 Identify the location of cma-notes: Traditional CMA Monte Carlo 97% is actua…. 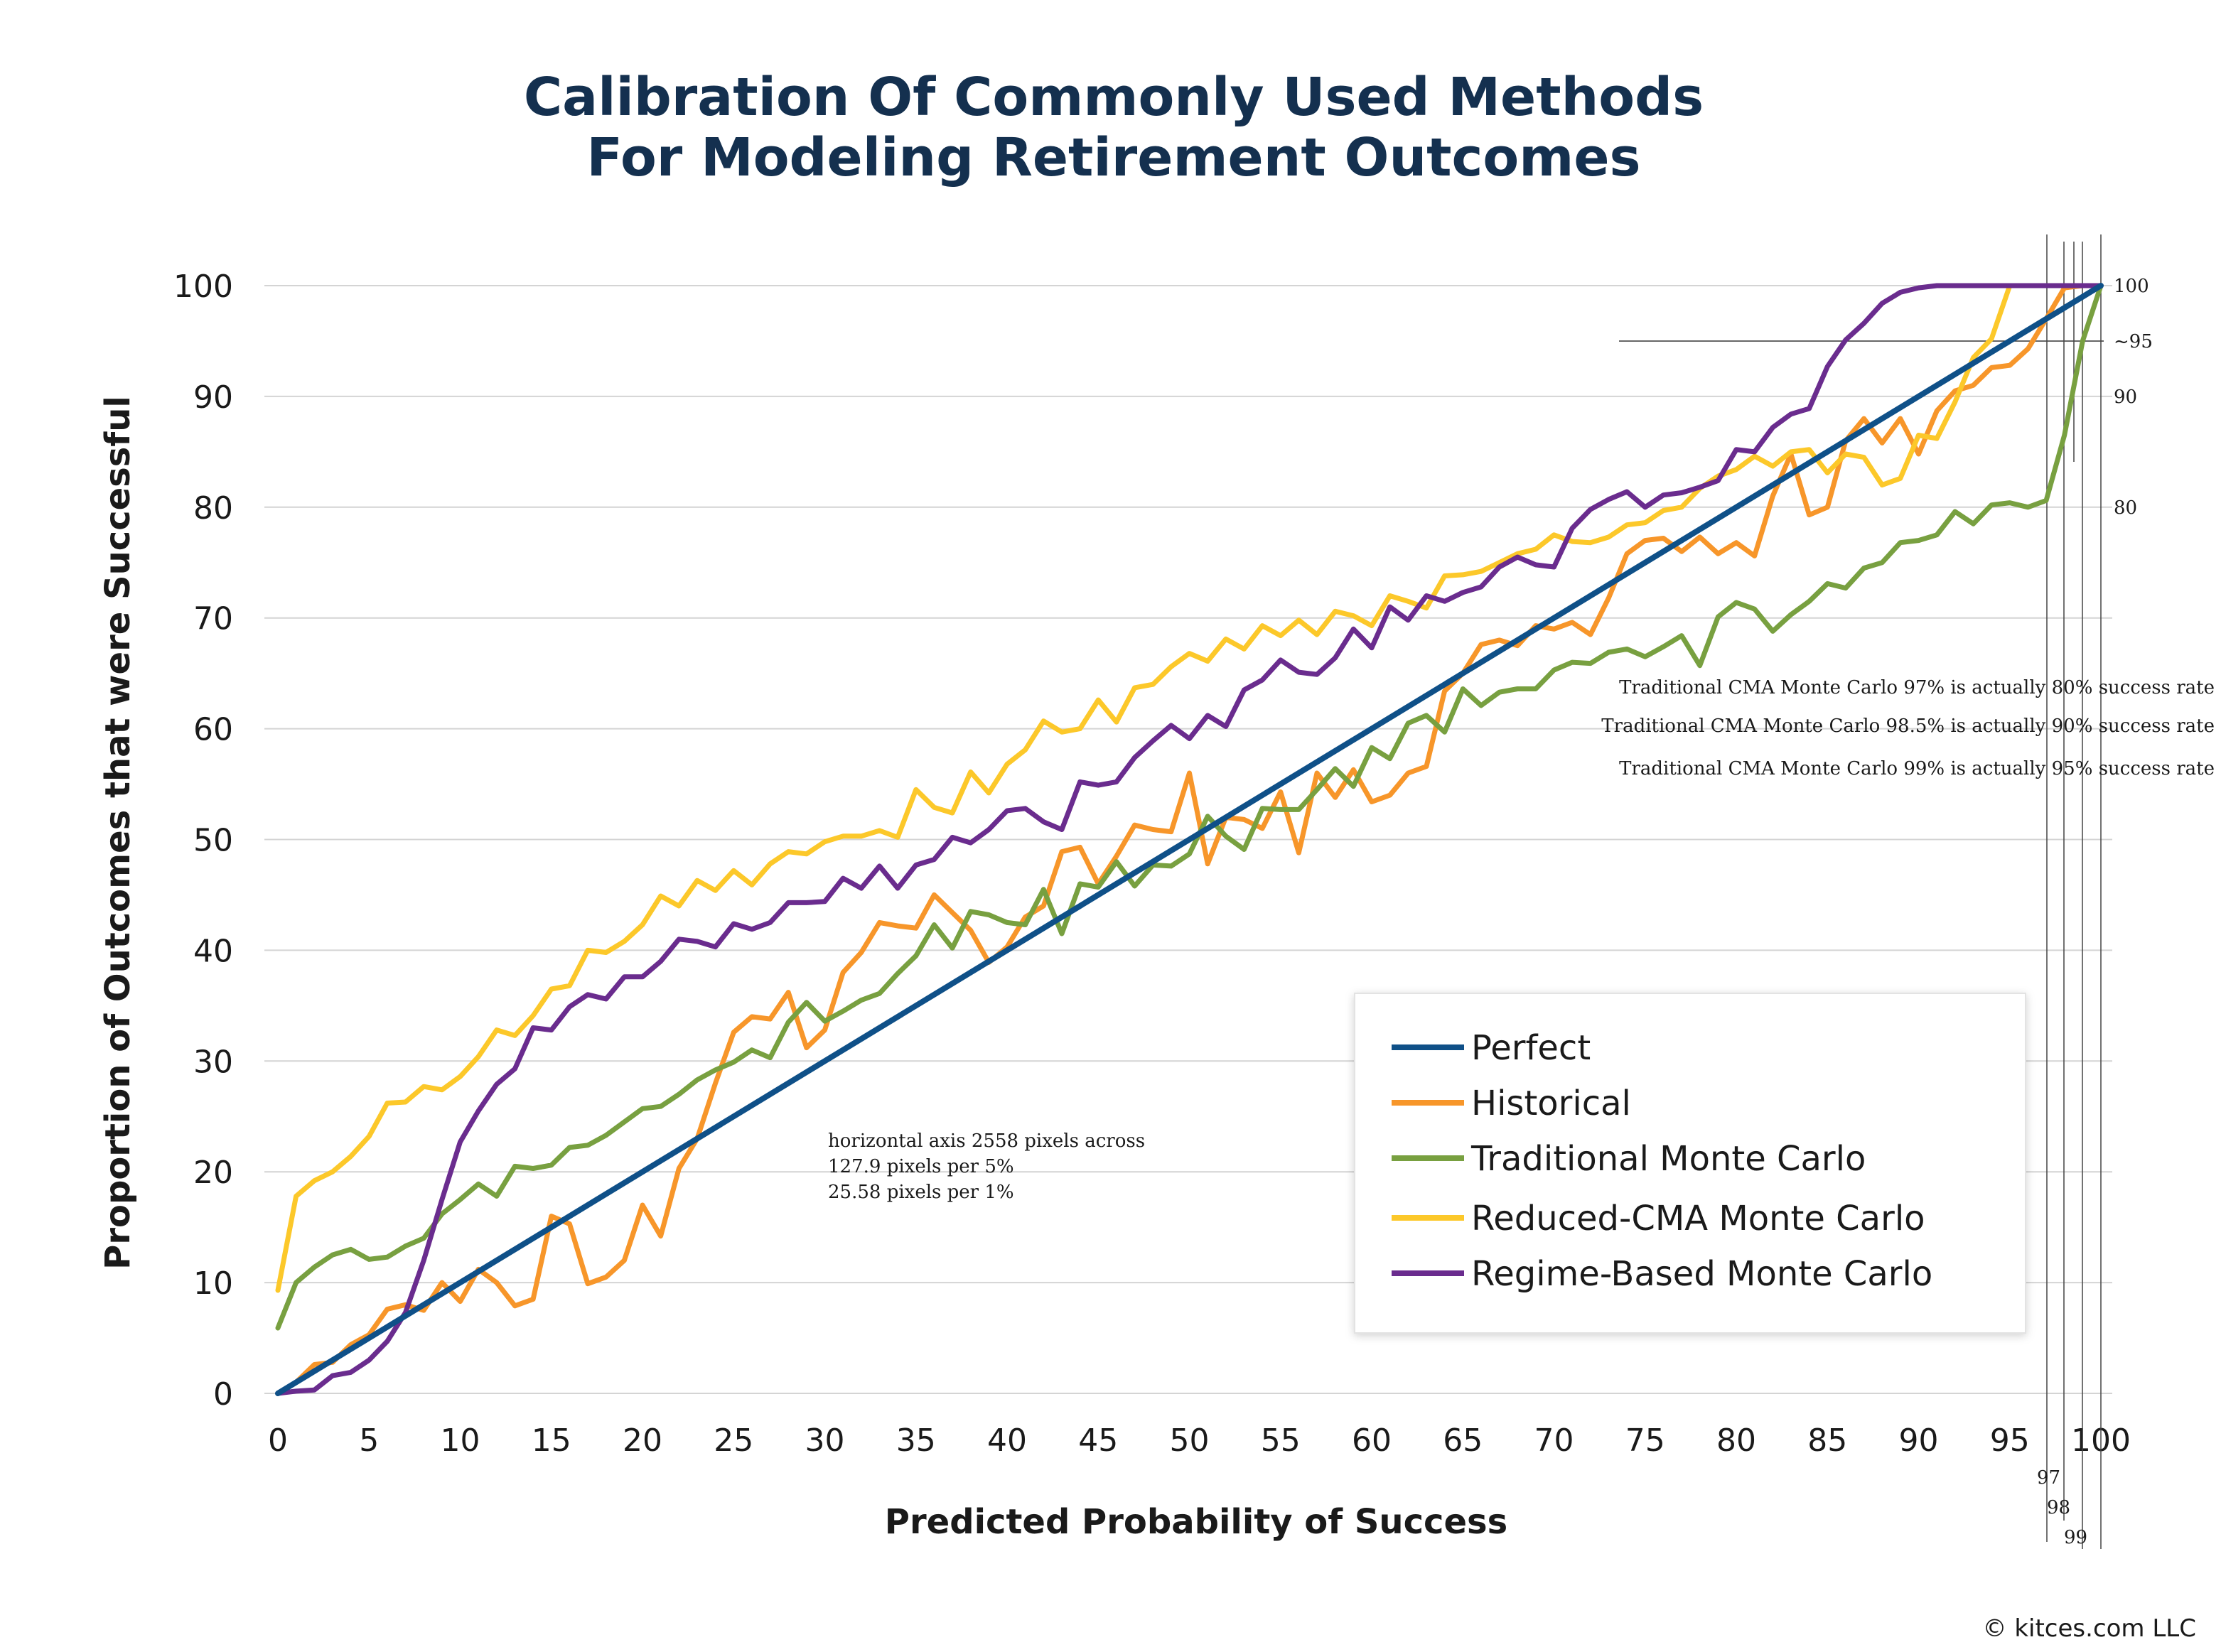
(1908, 728).